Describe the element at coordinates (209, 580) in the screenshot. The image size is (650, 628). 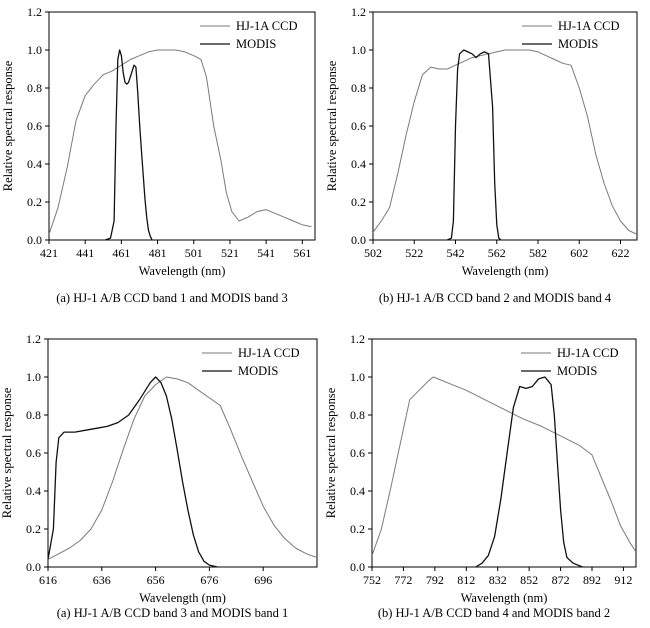
I see `x-tick-label: 676` at that location.